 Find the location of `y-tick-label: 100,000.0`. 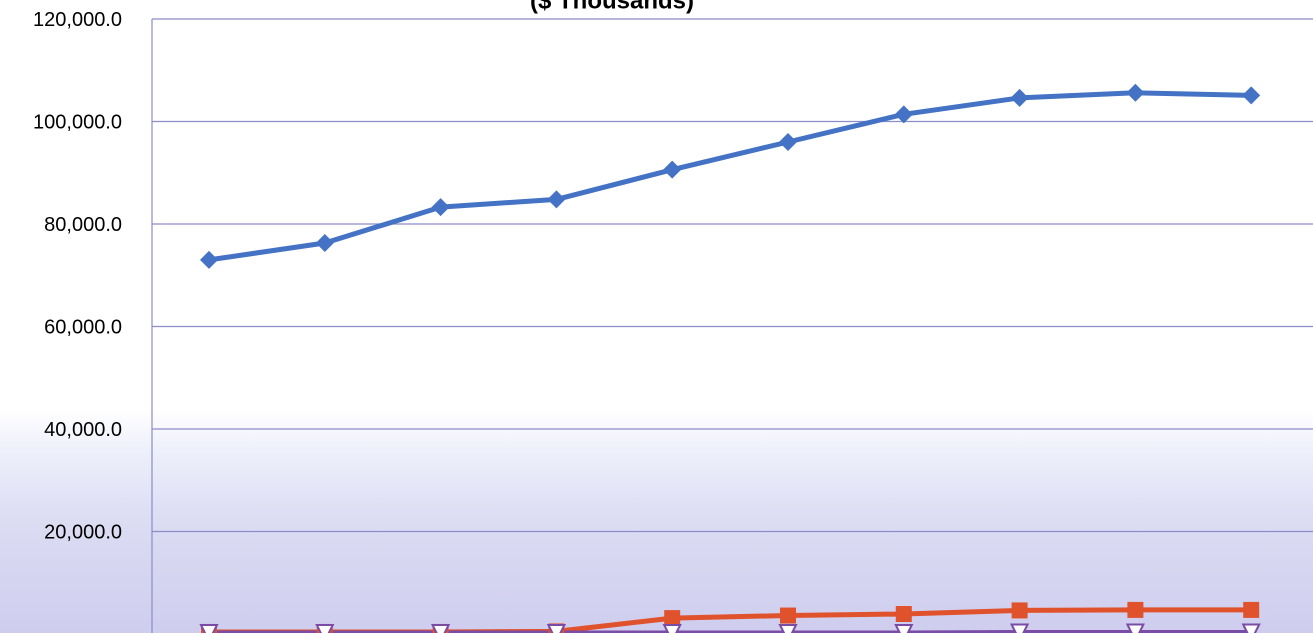

y-tick-label: 100,000.0 is located at coordinates (77, 123).